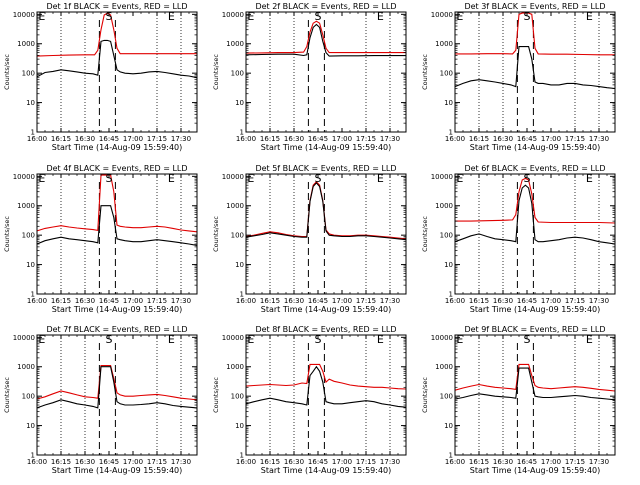 Image resolution: width=640 pixels, height=485 pixels. I want to click on panel-title: Det 1f BLACK = Events, RED = LLD, so click(116, 6).